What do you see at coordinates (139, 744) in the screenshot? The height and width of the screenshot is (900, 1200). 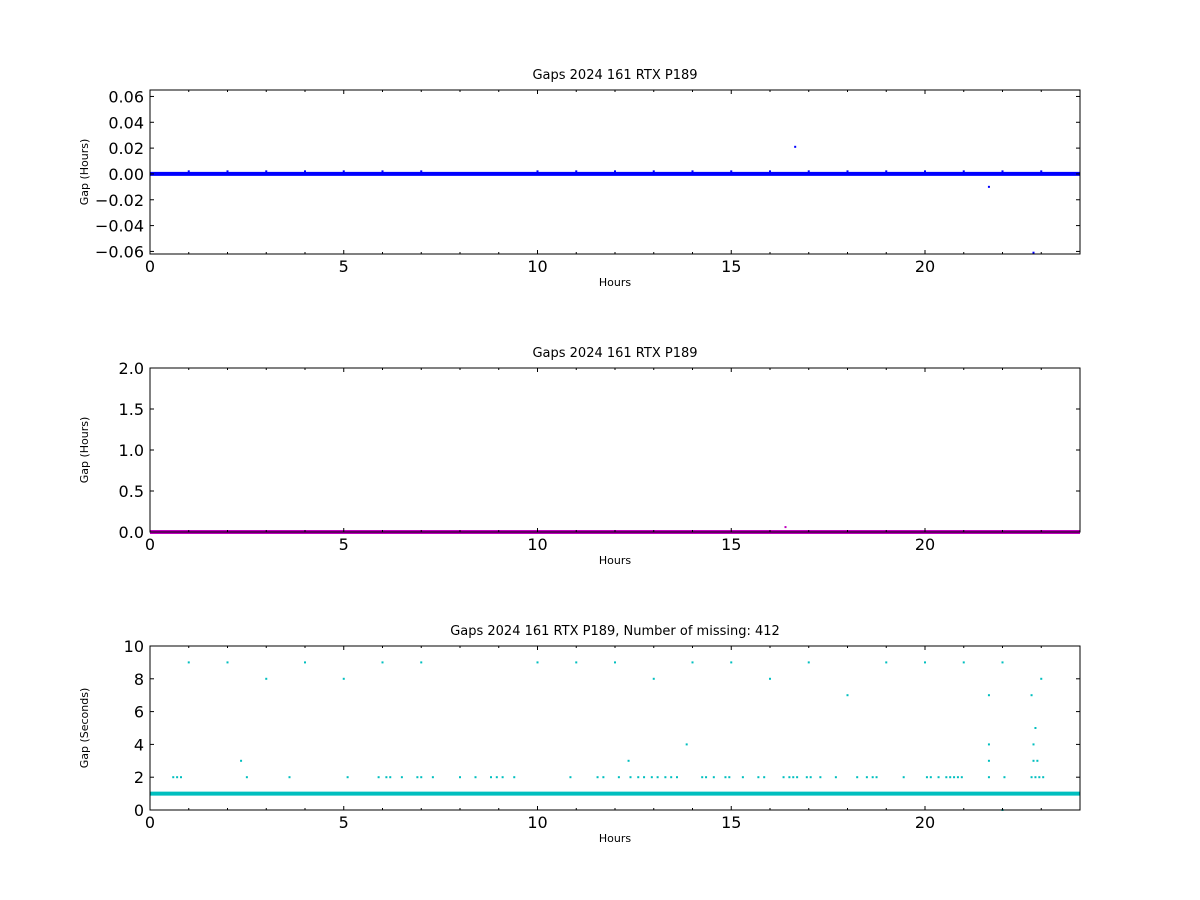 I see `y-tick-label: 4` at bounding box center [139, 744].